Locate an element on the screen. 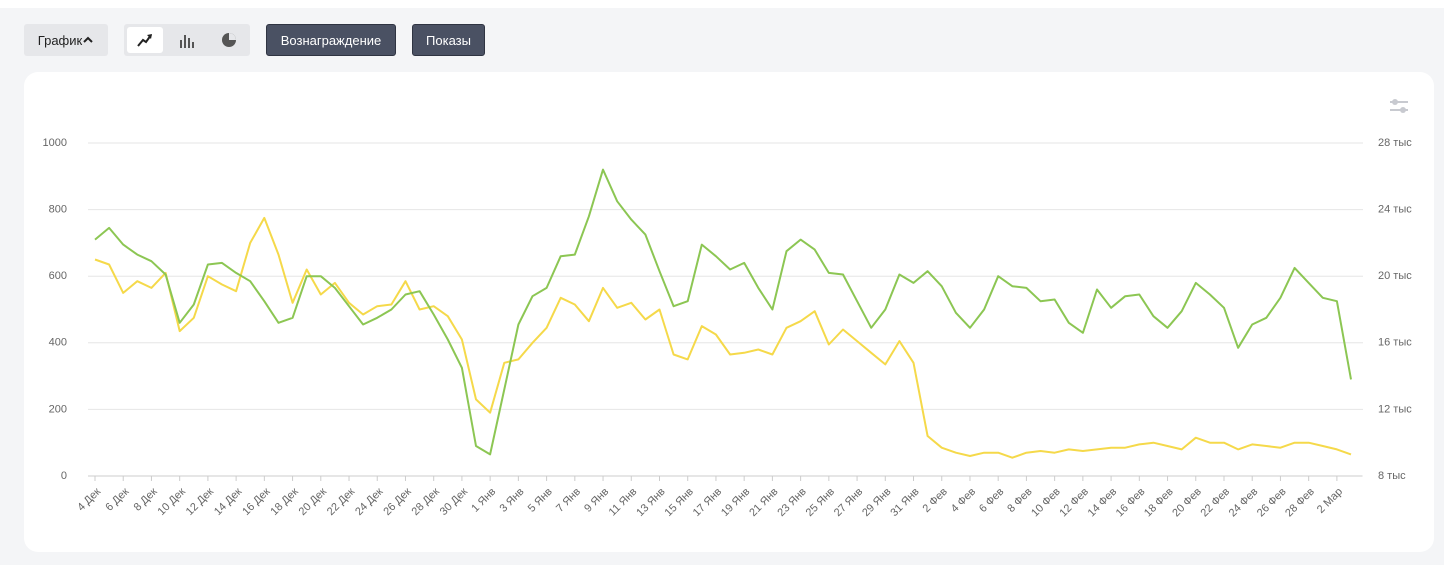 This screenshot has width=1444, height=565. series-toggle: Показы is located at coordinates (448, 40).